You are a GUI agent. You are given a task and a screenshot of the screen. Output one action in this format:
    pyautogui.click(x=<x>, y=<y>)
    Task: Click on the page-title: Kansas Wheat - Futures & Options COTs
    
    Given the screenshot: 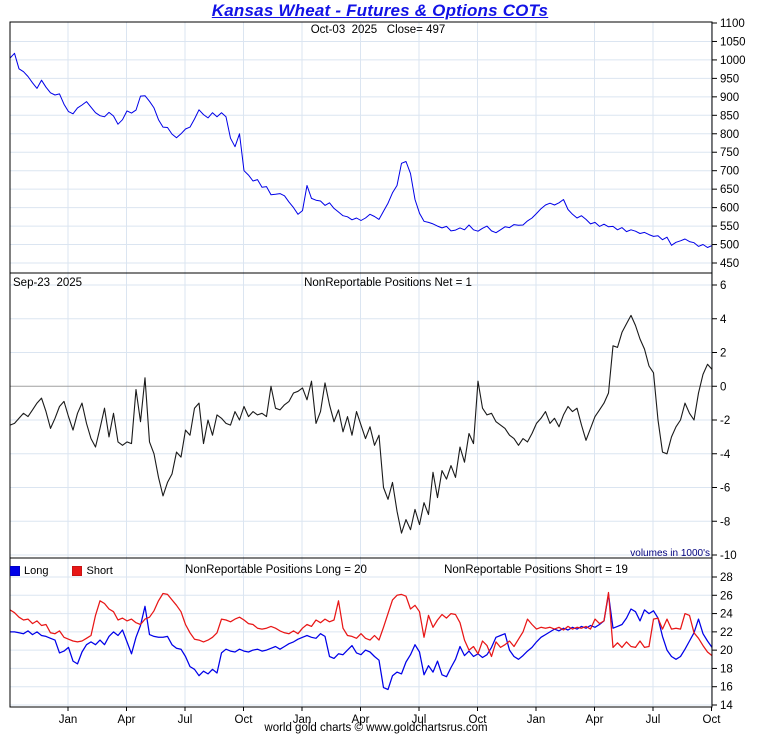 What is the action you would take?
    pyautogui.click(x=380, y=10)
    